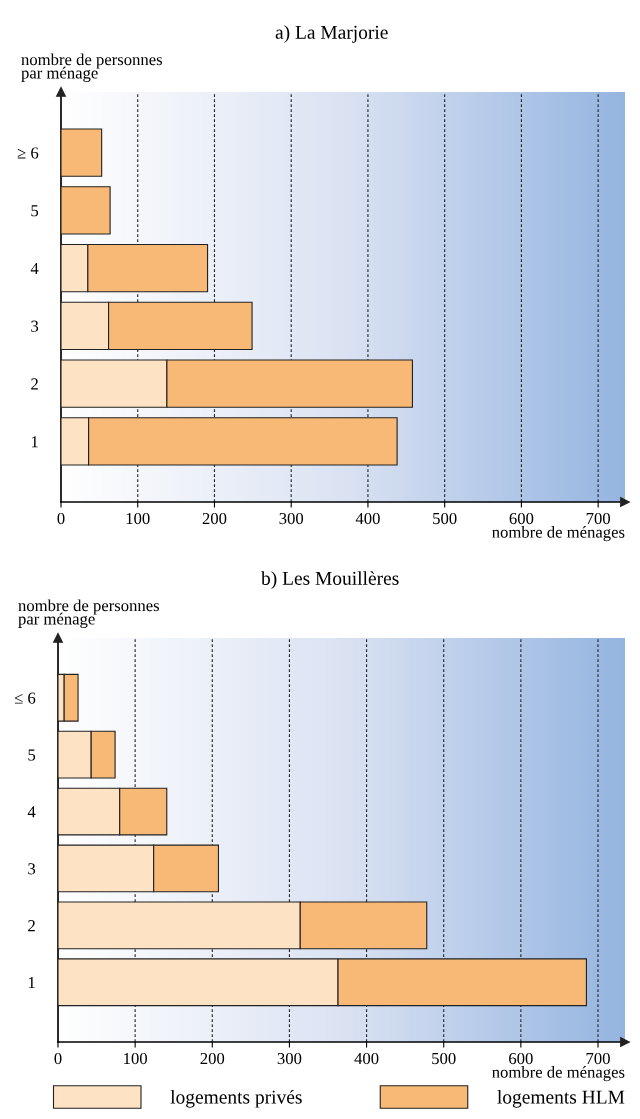  I want to click on y-tick-label: ≥ 6, so click(28, 153).